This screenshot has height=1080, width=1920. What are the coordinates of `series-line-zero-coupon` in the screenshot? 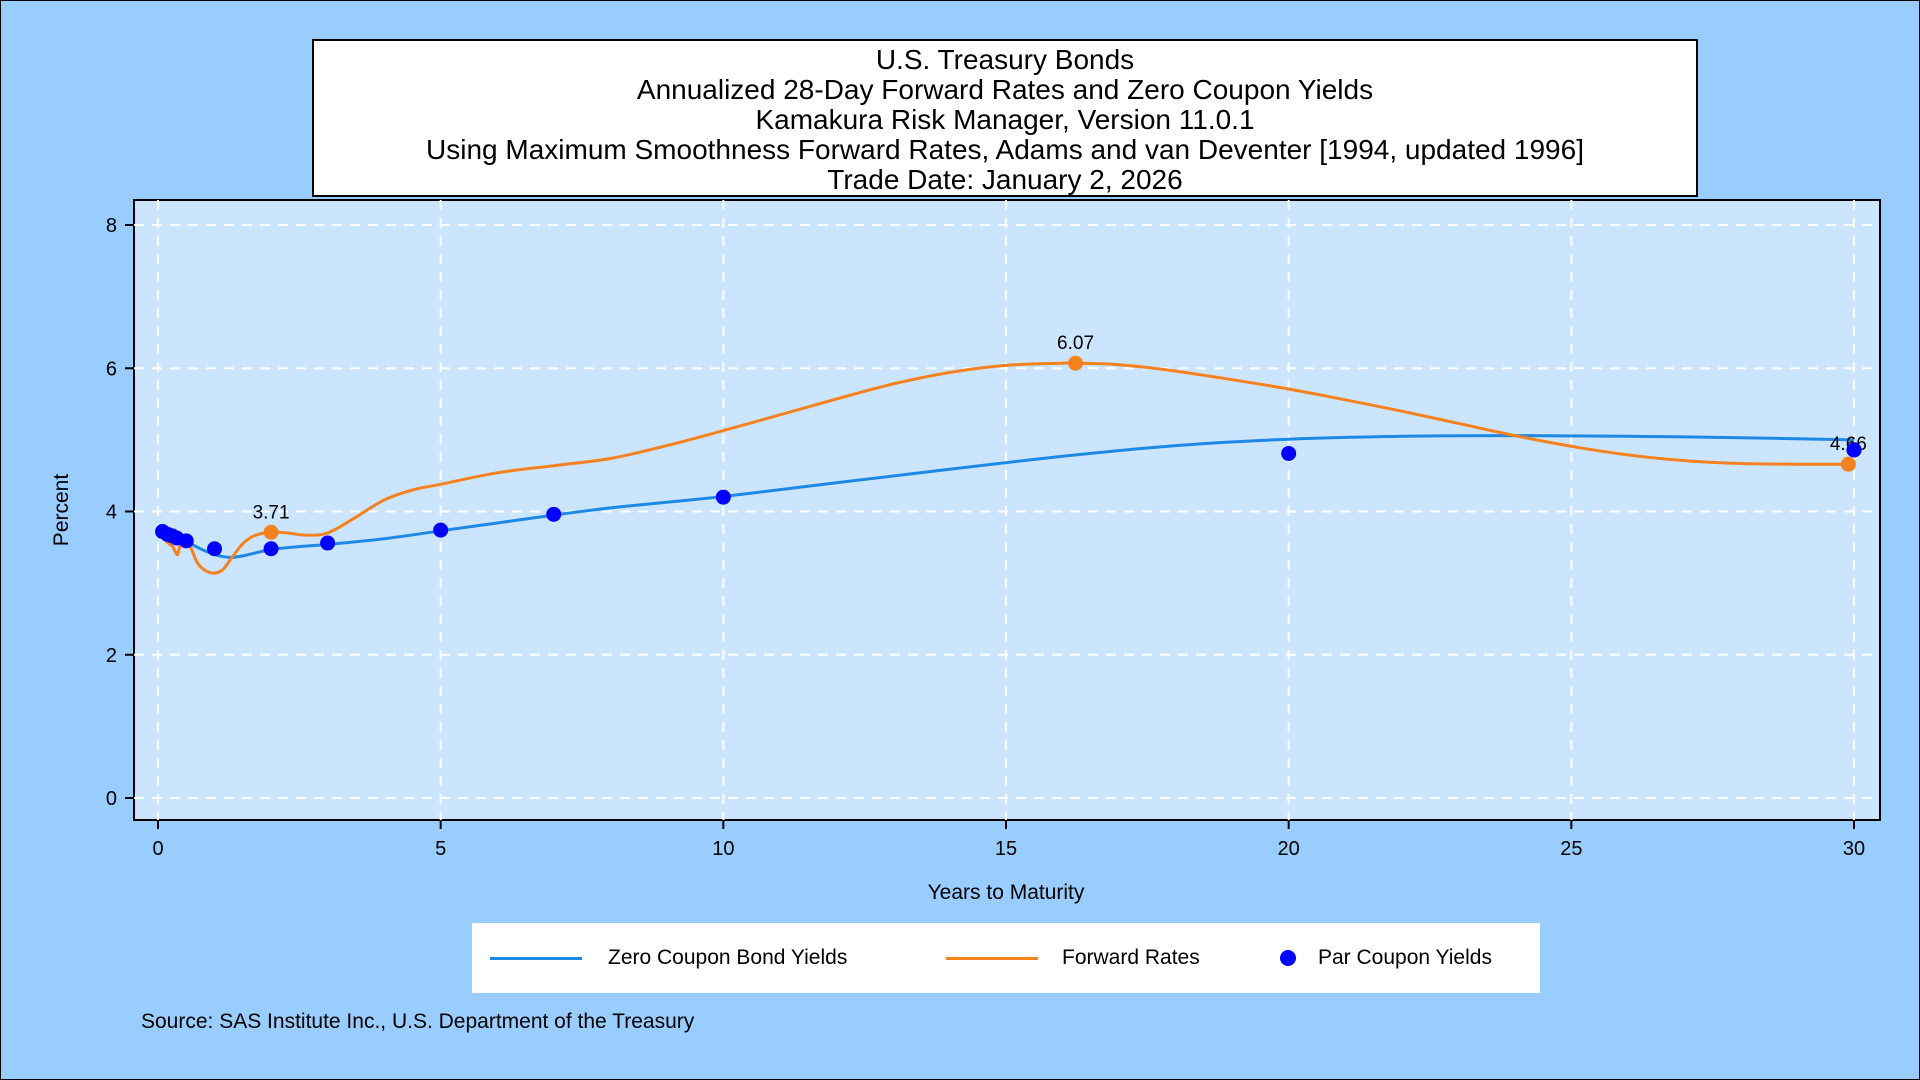 It's located at (1008, 496).